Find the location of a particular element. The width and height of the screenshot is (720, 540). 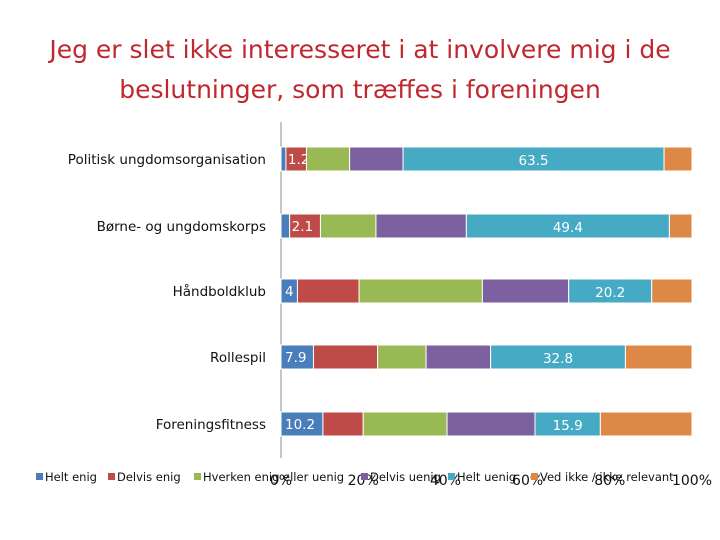

category-label: Politisk ungdomsorganisation is located at coordinates (167, 160).